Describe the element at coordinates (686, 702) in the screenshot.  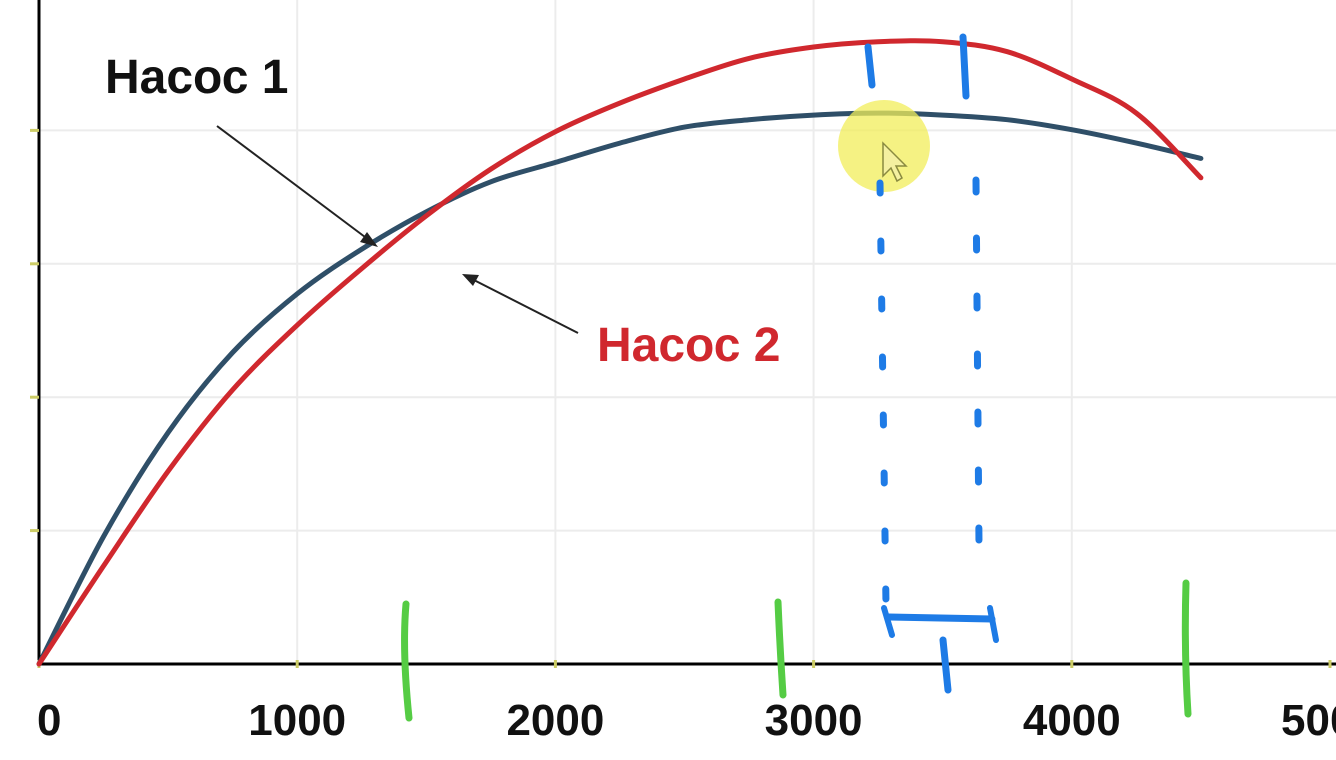
I see `x-axis-ticks: 0 1000 2000 3000 4000 5000` at that location.